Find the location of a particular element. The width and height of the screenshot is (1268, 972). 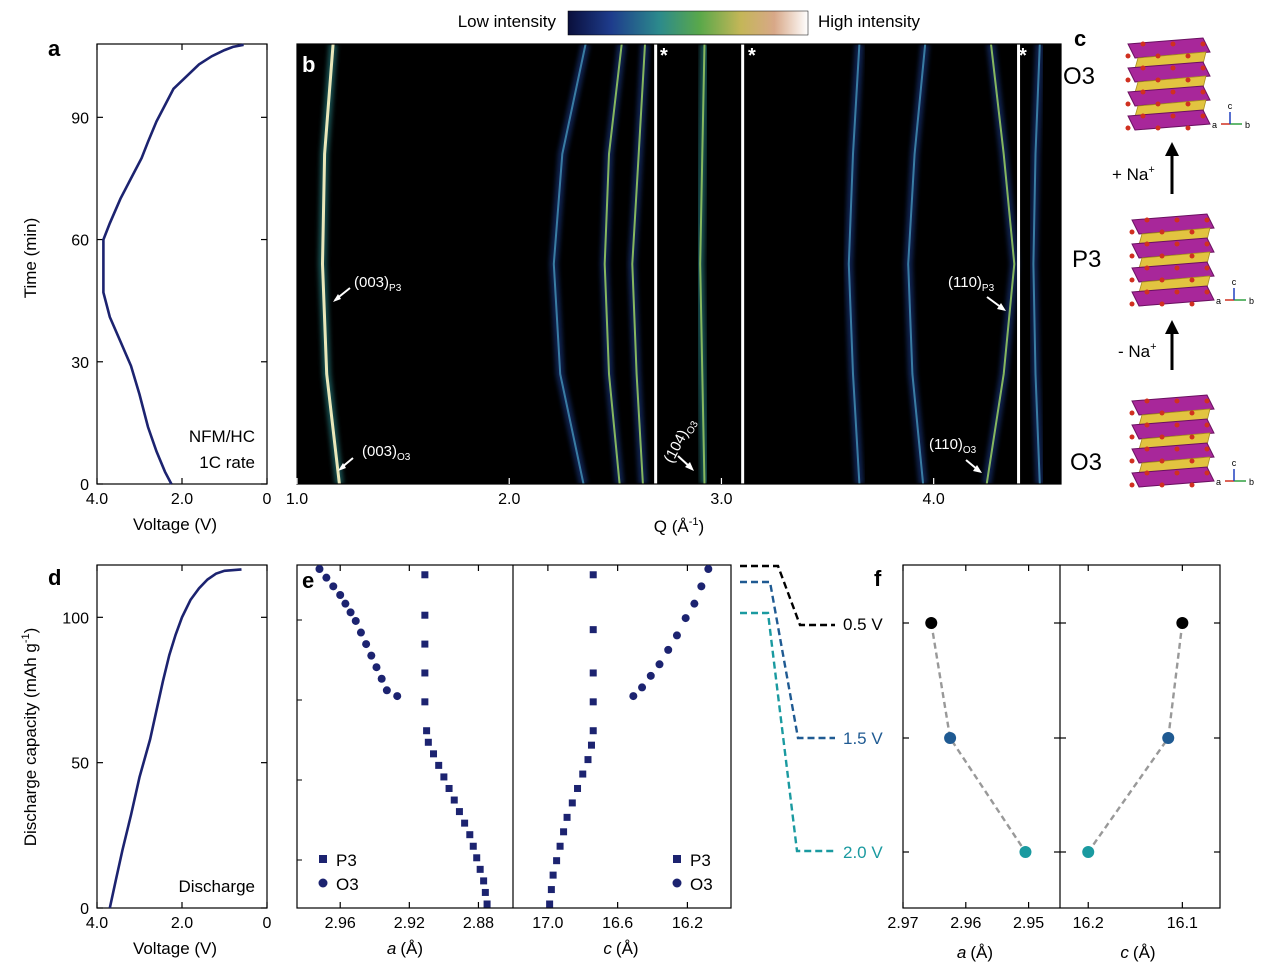

a-x-tick-label: 4.0 is located at coordinates (97, 499).